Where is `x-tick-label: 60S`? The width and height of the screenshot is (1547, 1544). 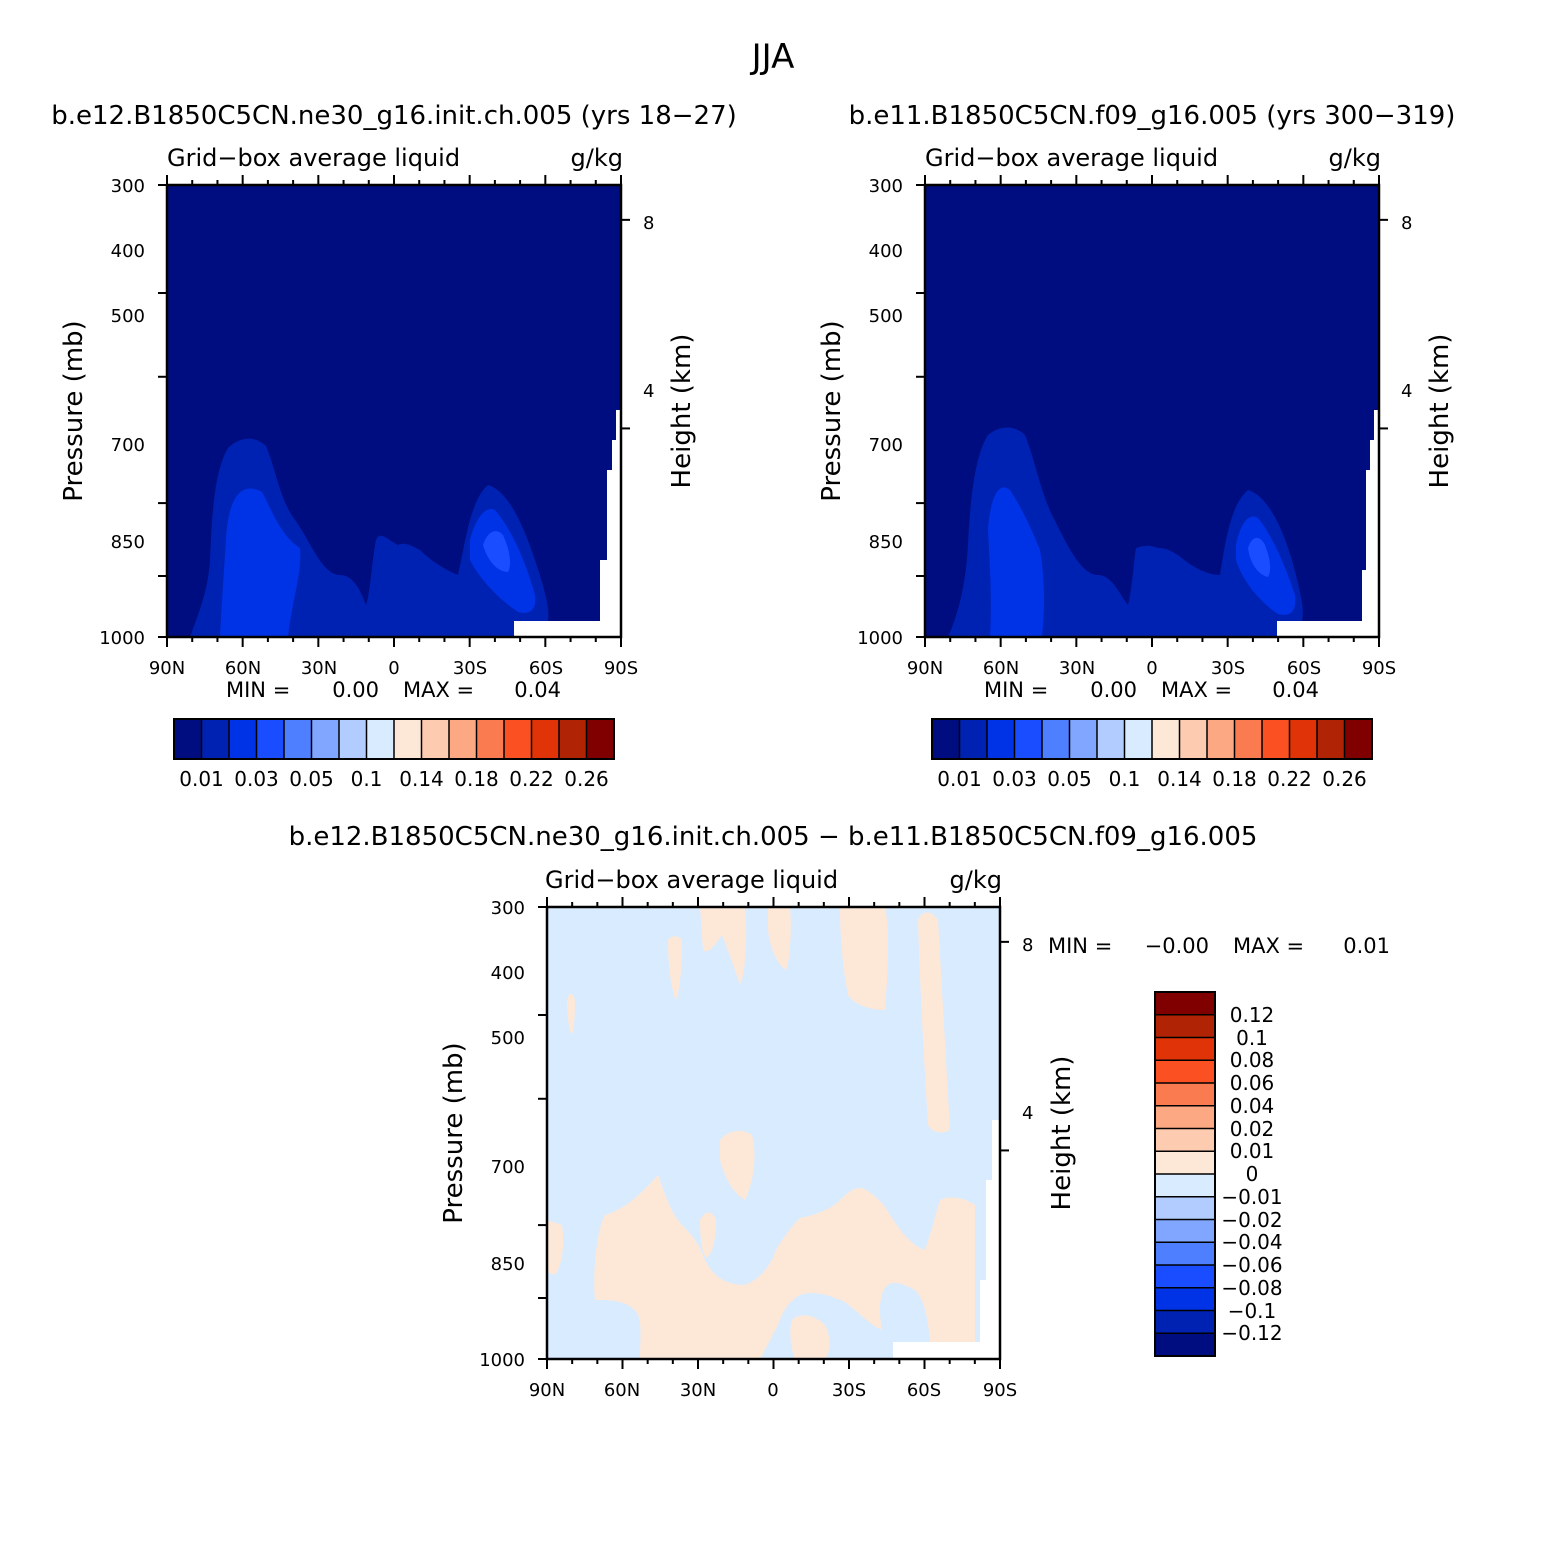 x-tick-label: 60S is located at coordinates (924, 1390).